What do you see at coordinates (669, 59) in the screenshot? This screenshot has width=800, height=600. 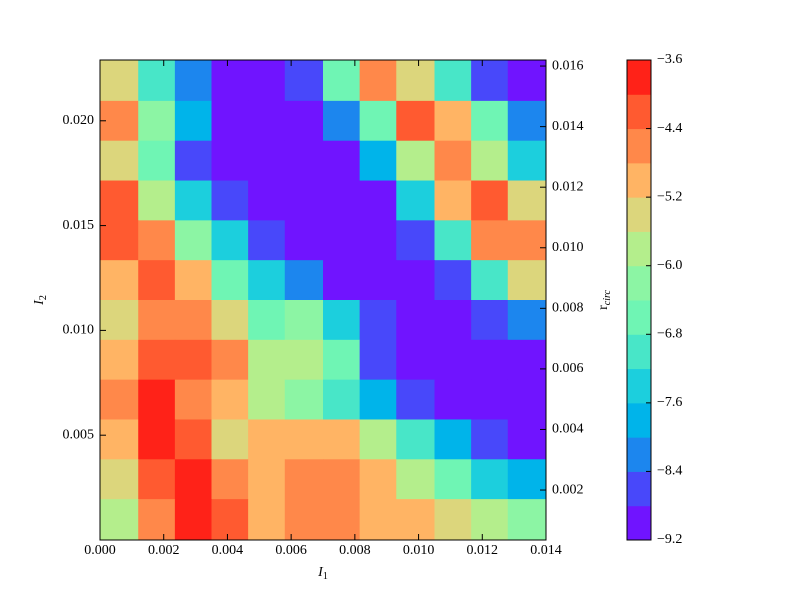 I see `colorbar-tick-label: −3.6` at bounding box center [669, 59].